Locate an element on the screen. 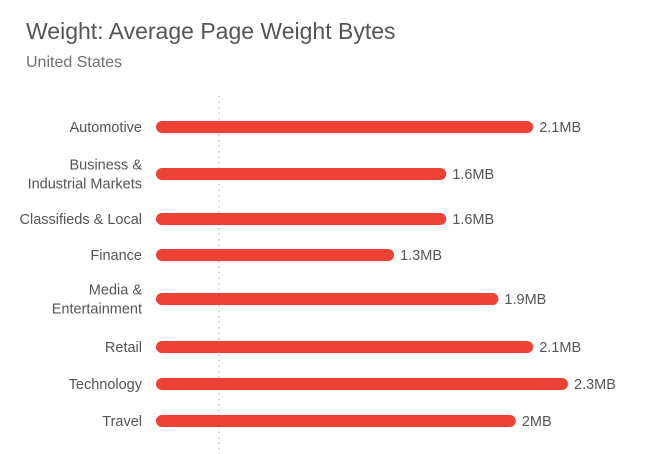 The height and width of the screenshot is (454, 669). category-label: Finance is located at coordinates (116, 256).